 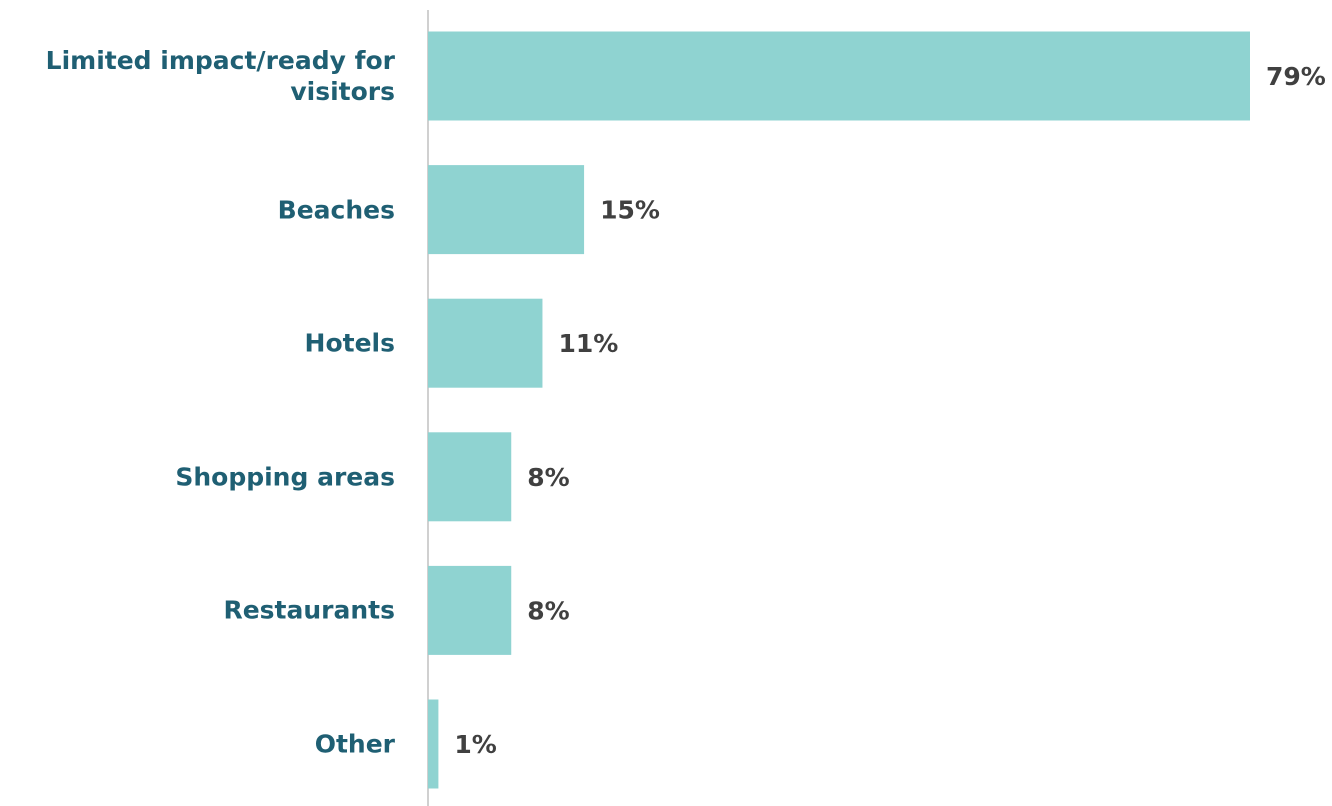 What do you see at coordinates (220, 76) in the screenshot?
I see `category-label: Limited impact/ready for visitors` at bounding box center [220, 76].